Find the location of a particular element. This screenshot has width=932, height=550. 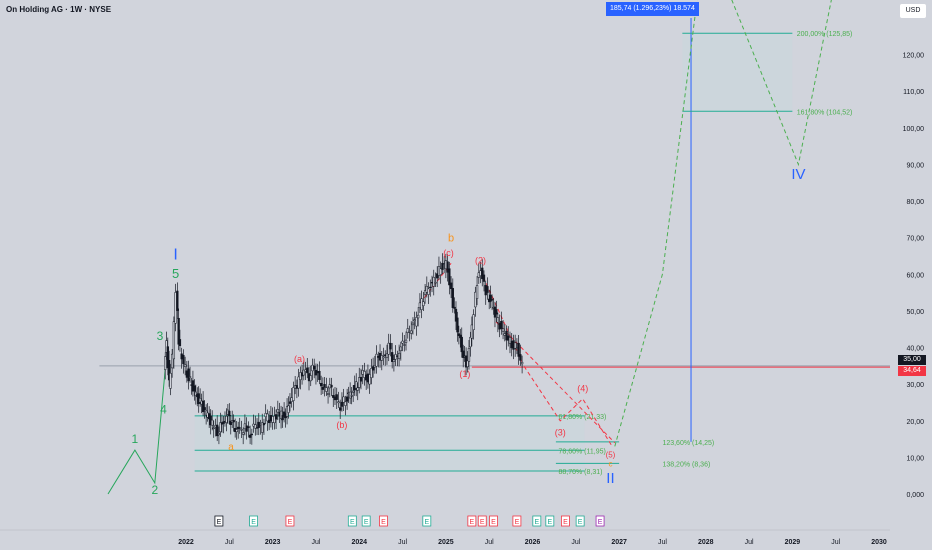

measure-label: 185,74 (1.296,23%) 18.574 is located at coordinates (652, 9).